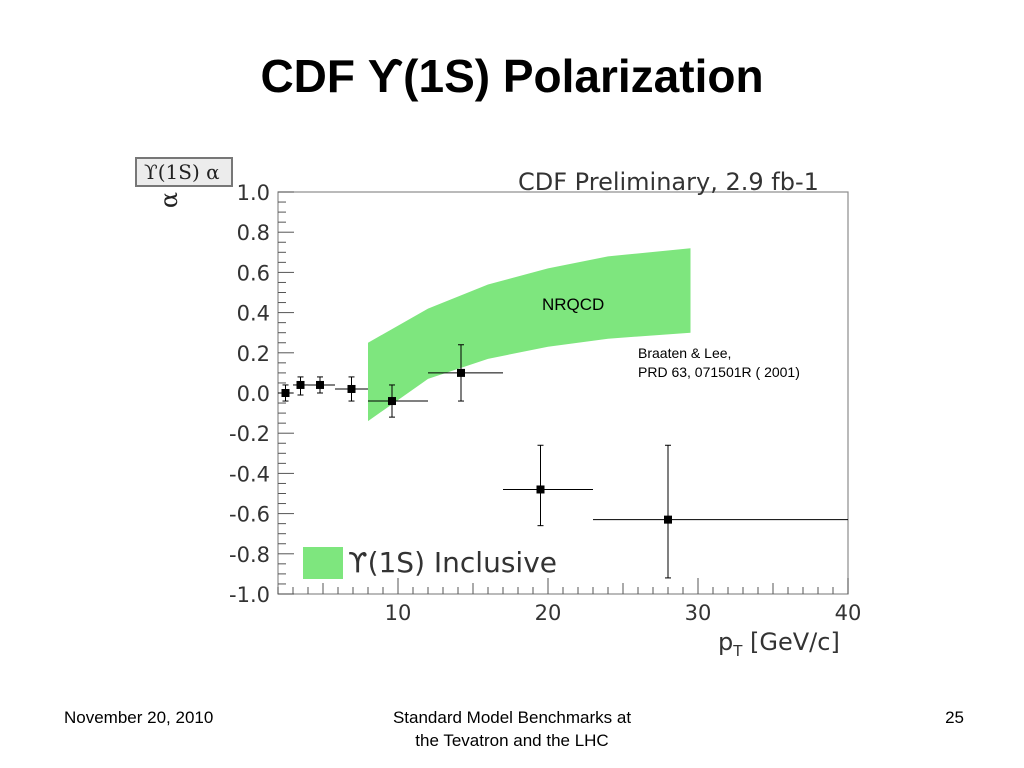  Describe the element at coordinates (169, 200) in the screenshot. I see `y-axis-label: α` at that location.